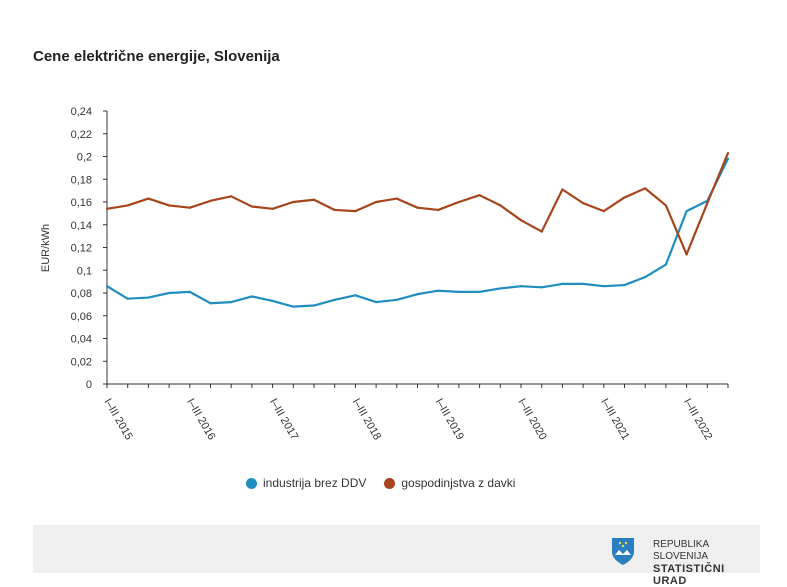  What do you see at coordinates (458, 483) in the screenshot?
I see `legend-label: gospodinjstva z davki` at bounding box center [458, 483].